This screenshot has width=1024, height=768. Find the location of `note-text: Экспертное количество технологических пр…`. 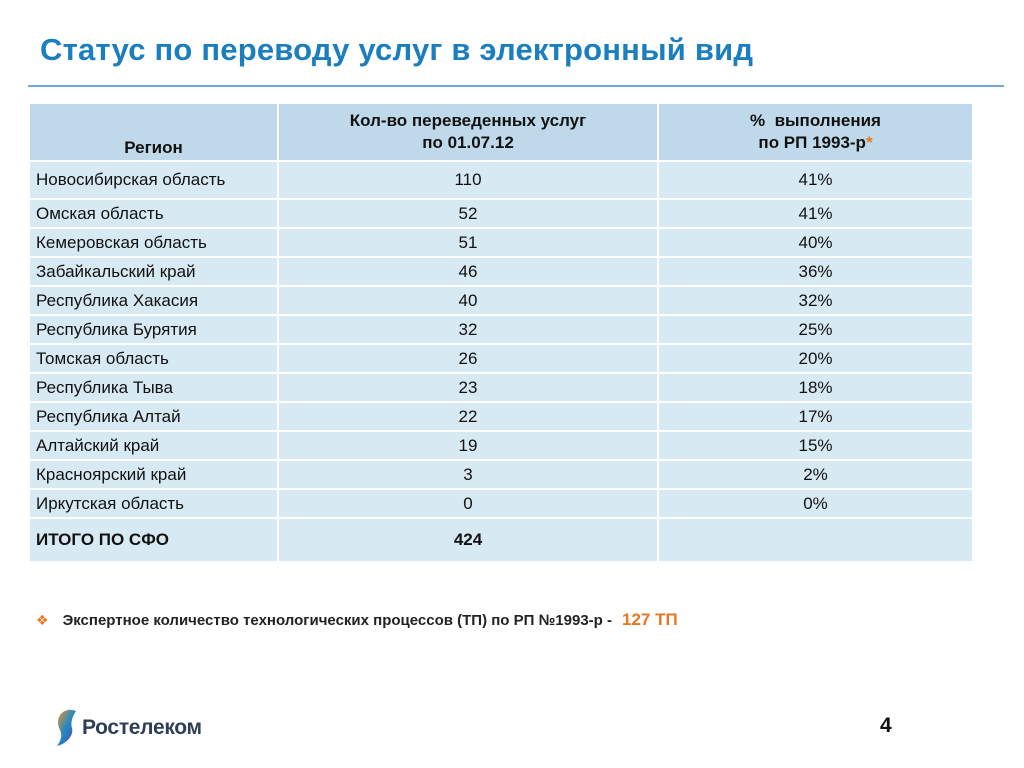

note-text: Экспертное количество технологических пр… is located at coordinates (337, 620).